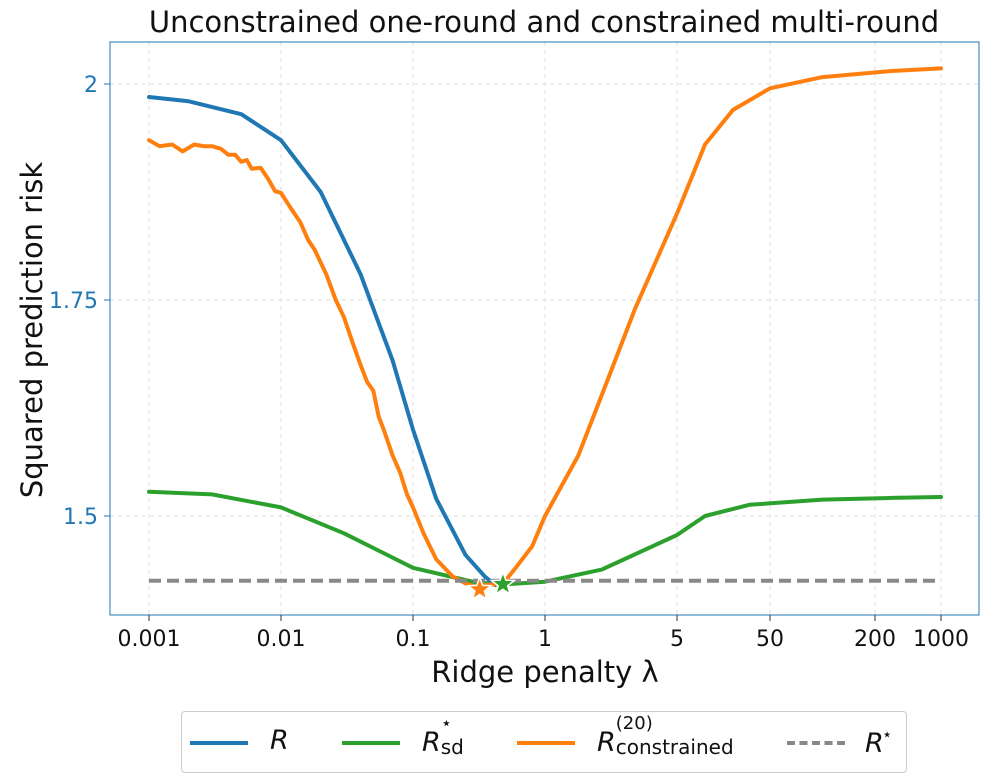 This screenshot has height=784, width=989. Describe the element at coordinates (941, 639) in the screenshot. I see `x-tick-label: 1000` at that location.